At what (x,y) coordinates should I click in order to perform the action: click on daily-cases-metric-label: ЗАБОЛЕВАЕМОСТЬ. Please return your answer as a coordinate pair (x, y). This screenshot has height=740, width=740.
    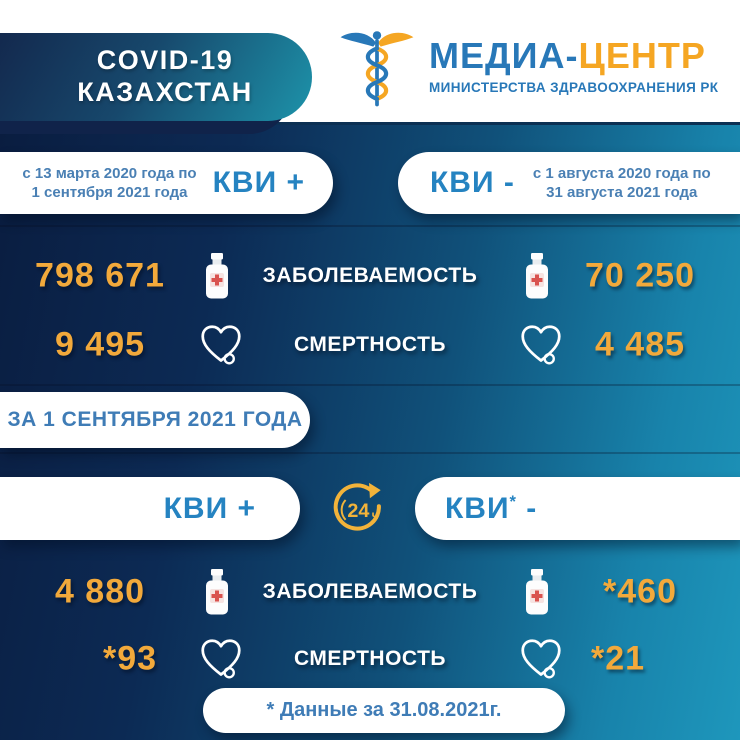
    Looking at the image, I should click on (370, 591).